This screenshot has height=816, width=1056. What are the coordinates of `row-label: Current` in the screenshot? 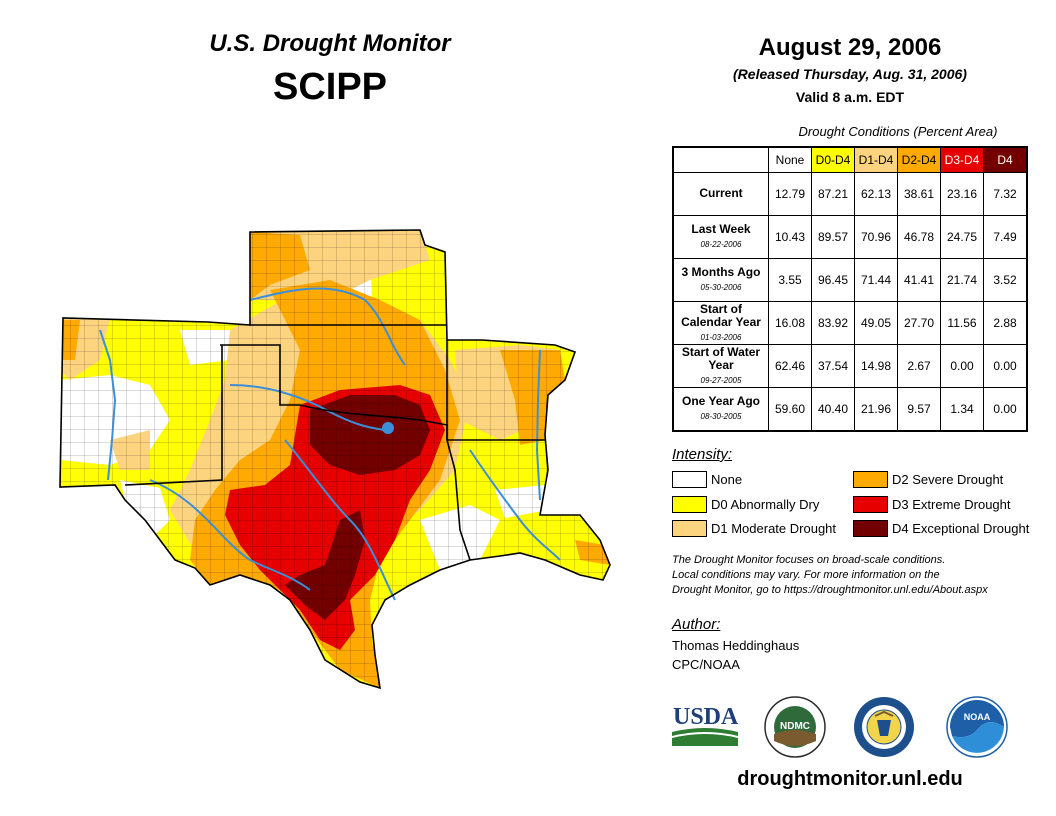 It's located at (720, 194).